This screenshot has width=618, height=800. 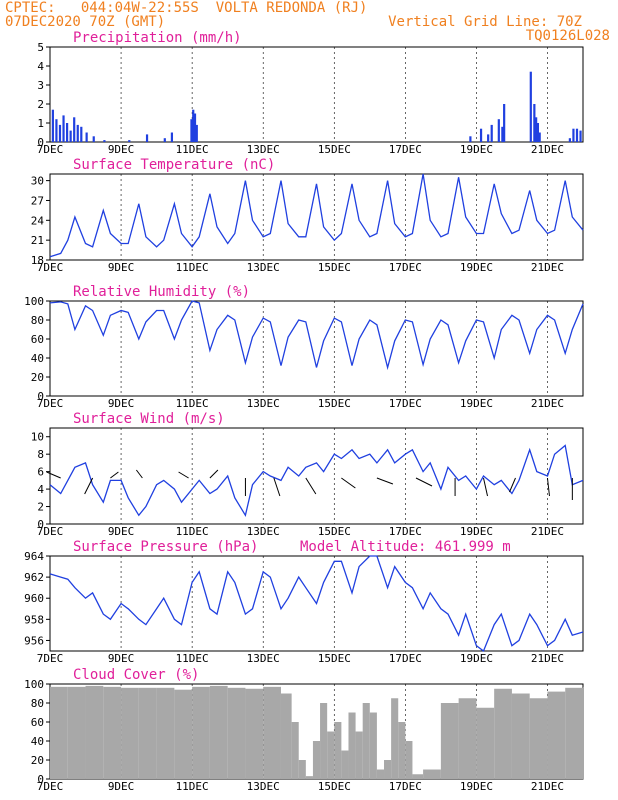 I want to click on y-tick-label: 1, so click(x=40, y=123).